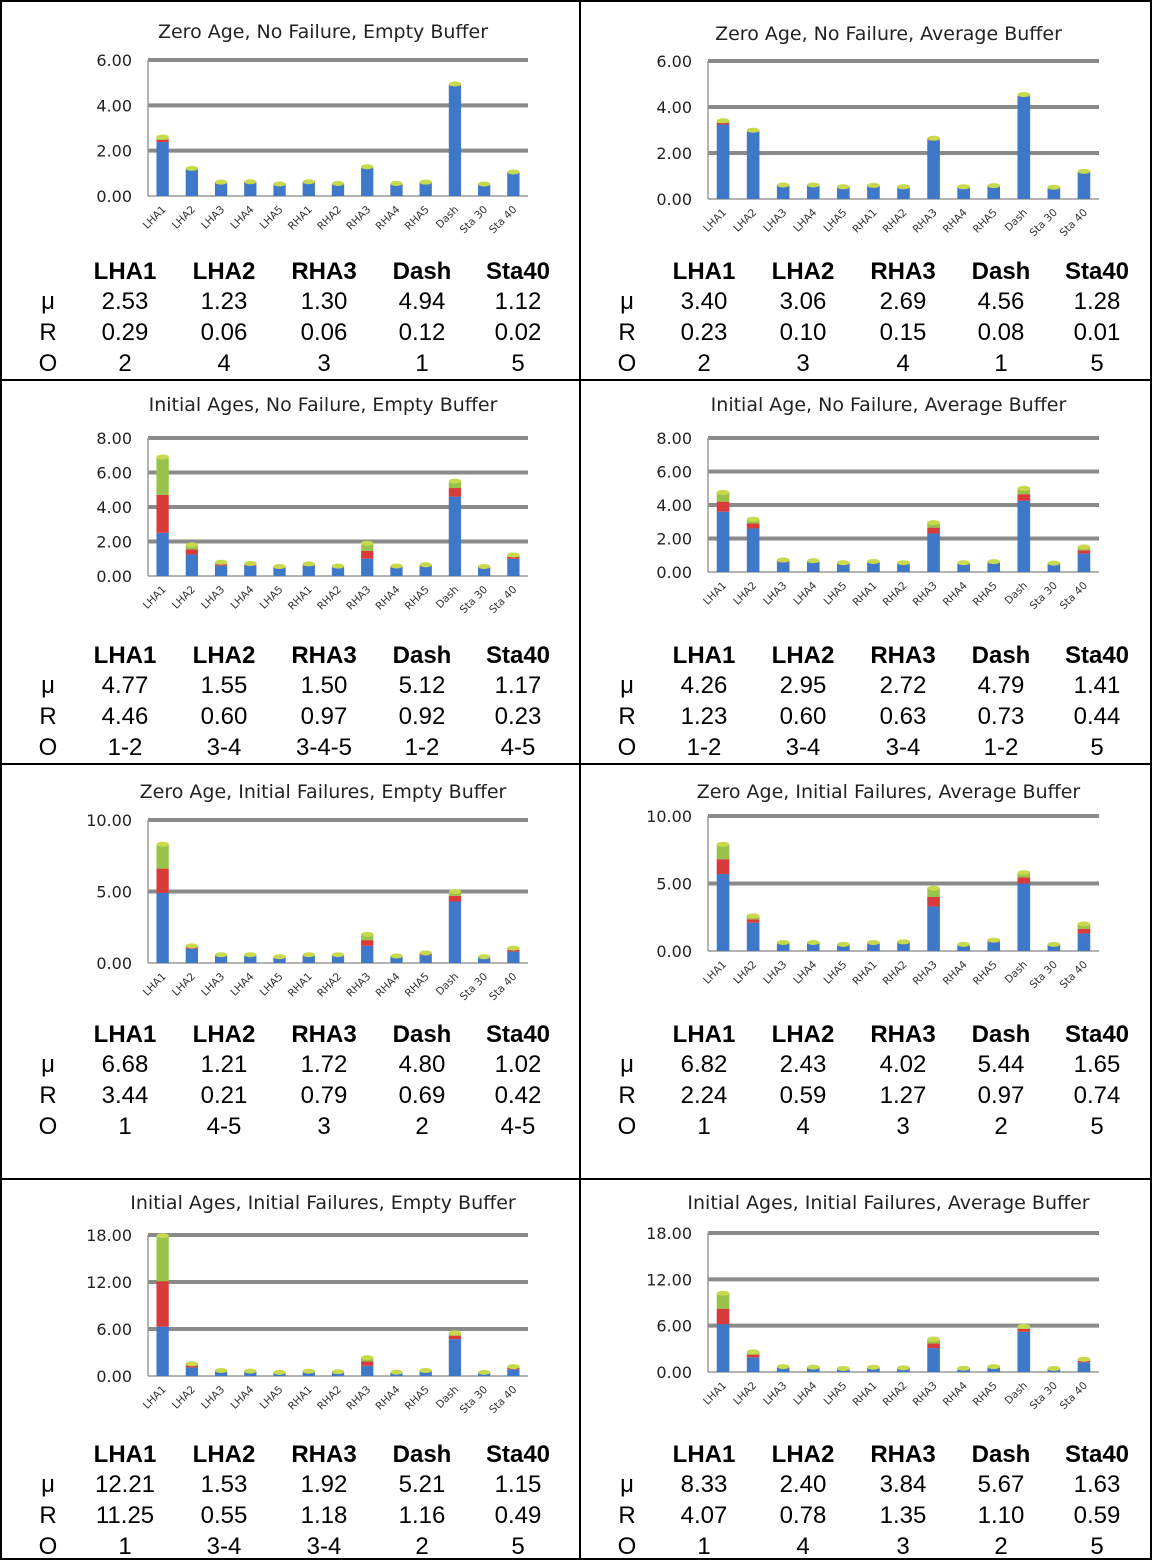  I want to click on border-top, so click(576, 1).